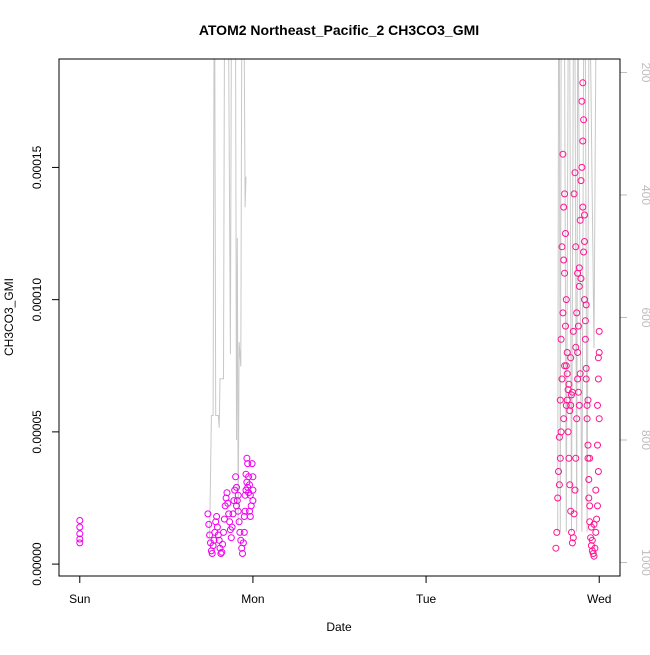 Image resolution: width=650 pixels, height=655 pixels. What do you see at coordinates (9, 317) in the screenshot?
I see `y-axis-label: CH3CO3_GMI` at bounding box center [9, 317].